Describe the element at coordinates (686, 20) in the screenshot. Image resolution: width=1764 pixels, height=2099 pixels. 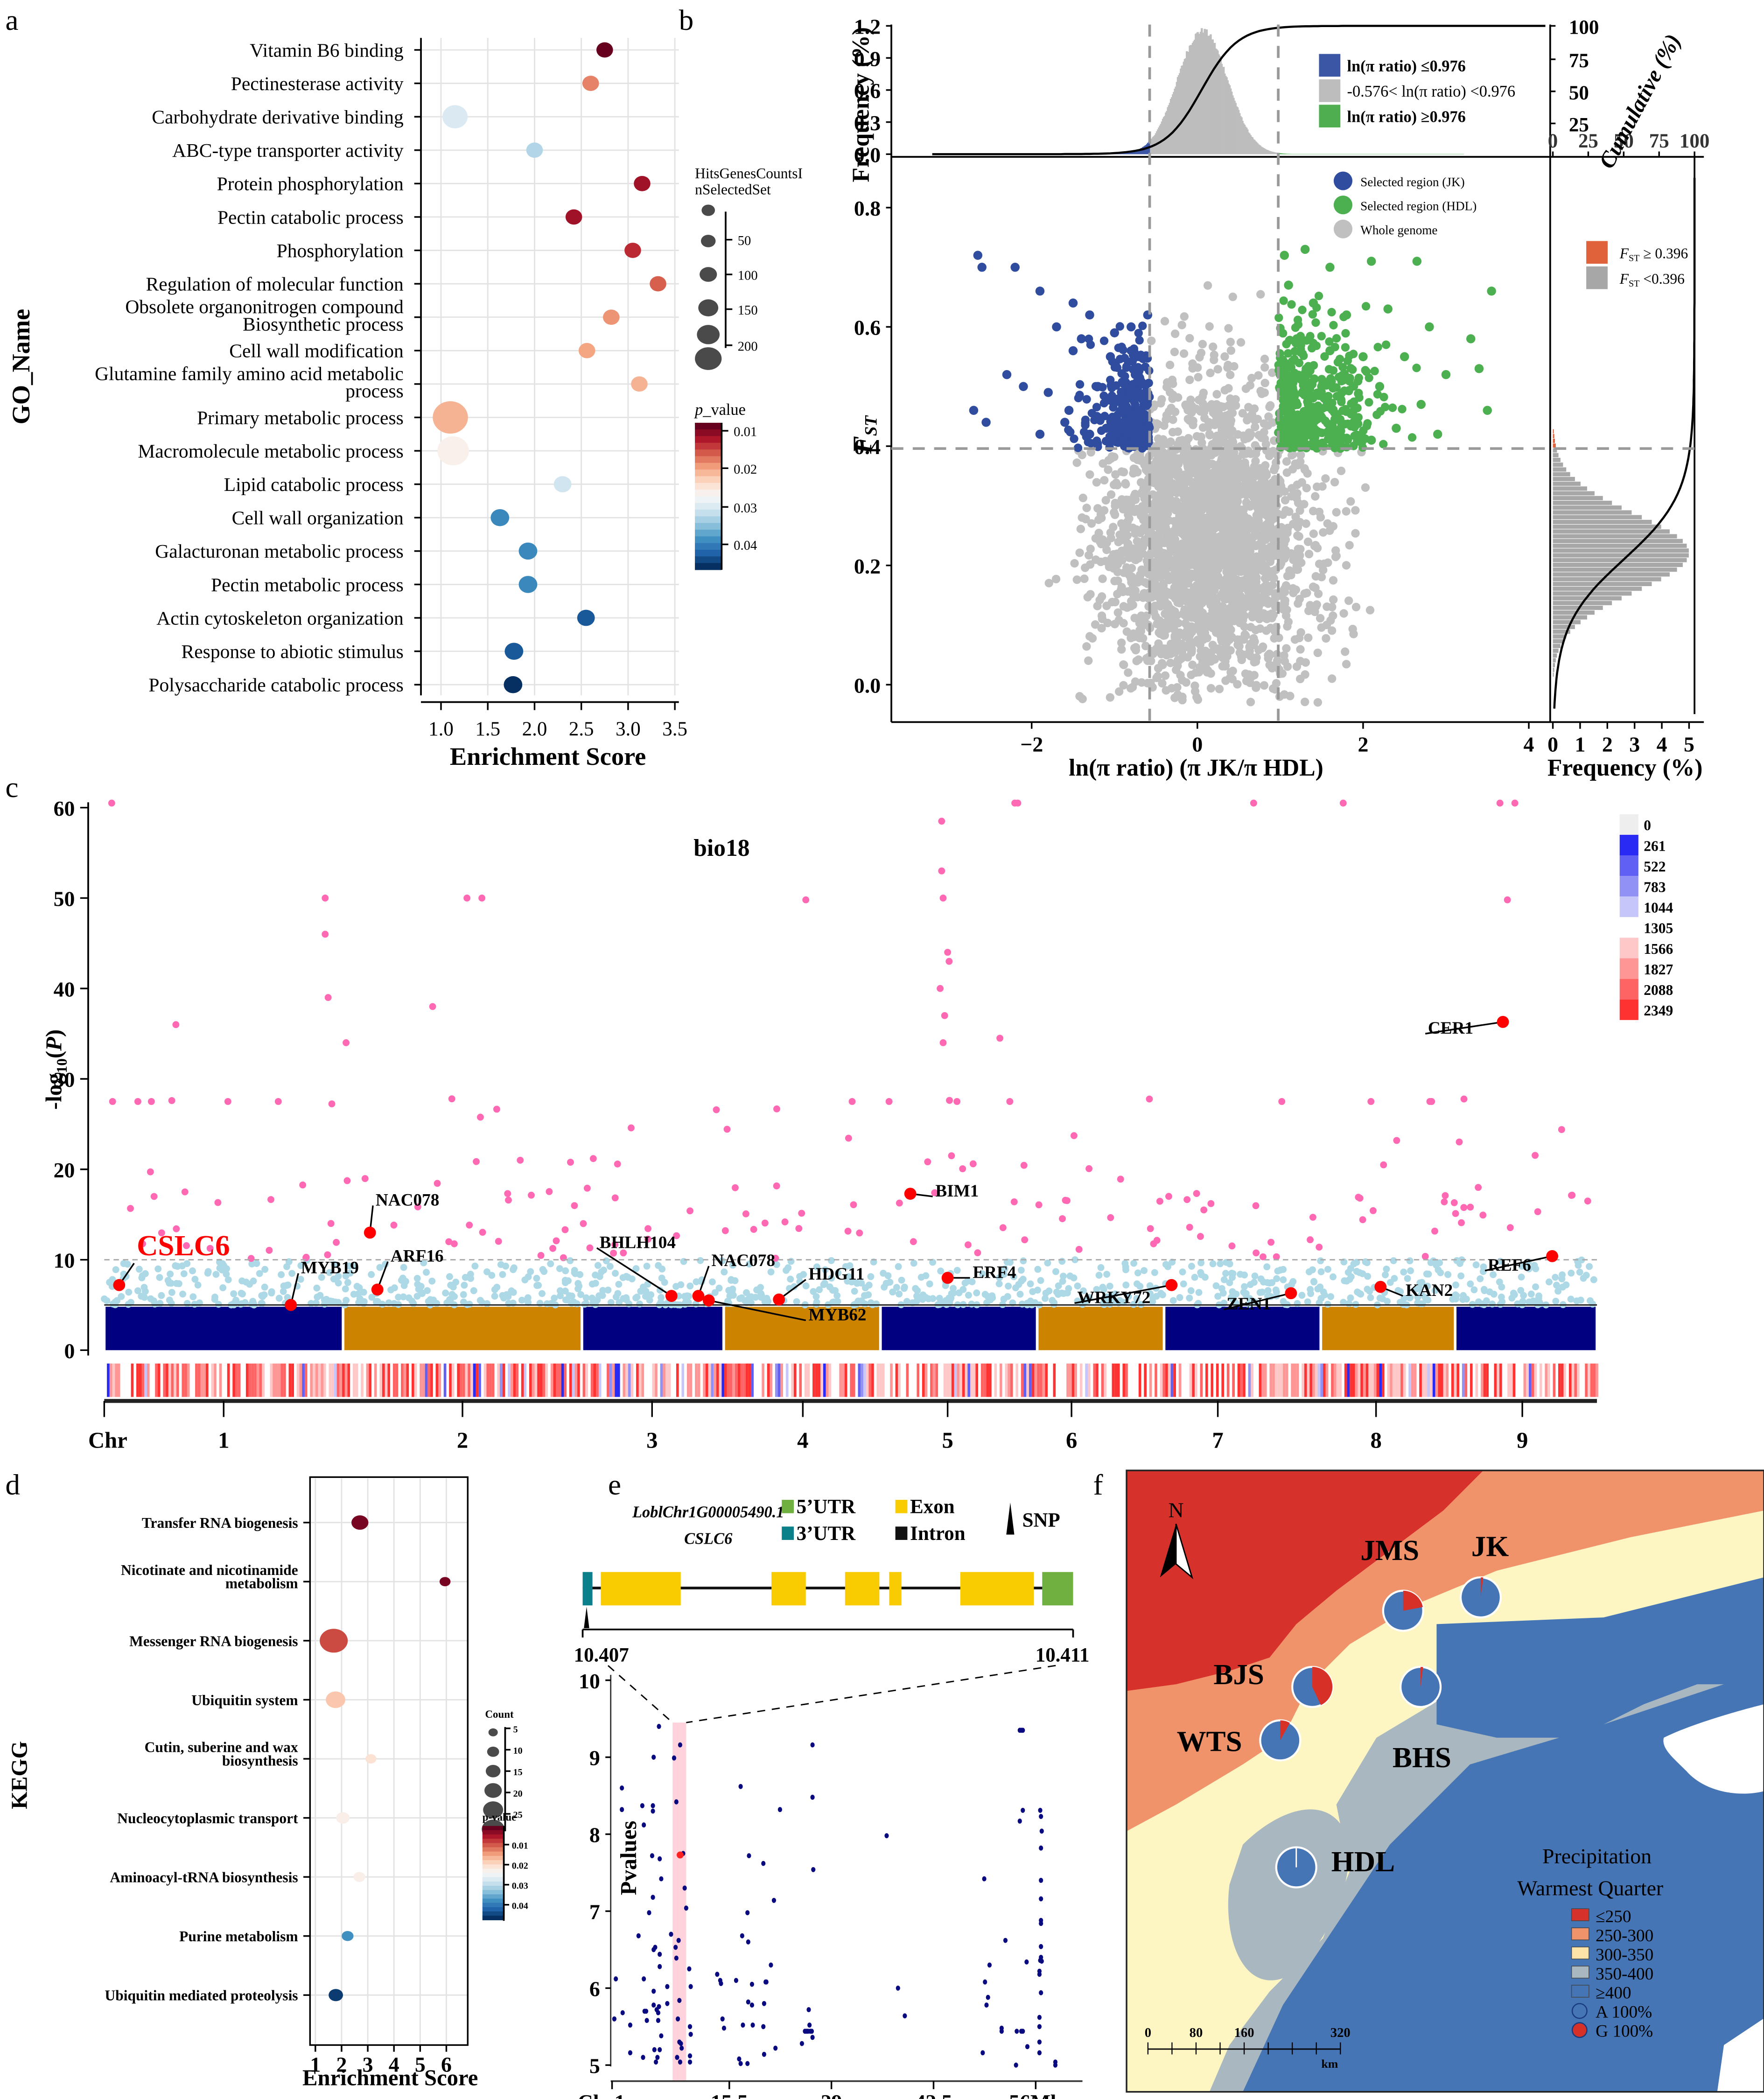
I see `panel-label-b: b` at that location.